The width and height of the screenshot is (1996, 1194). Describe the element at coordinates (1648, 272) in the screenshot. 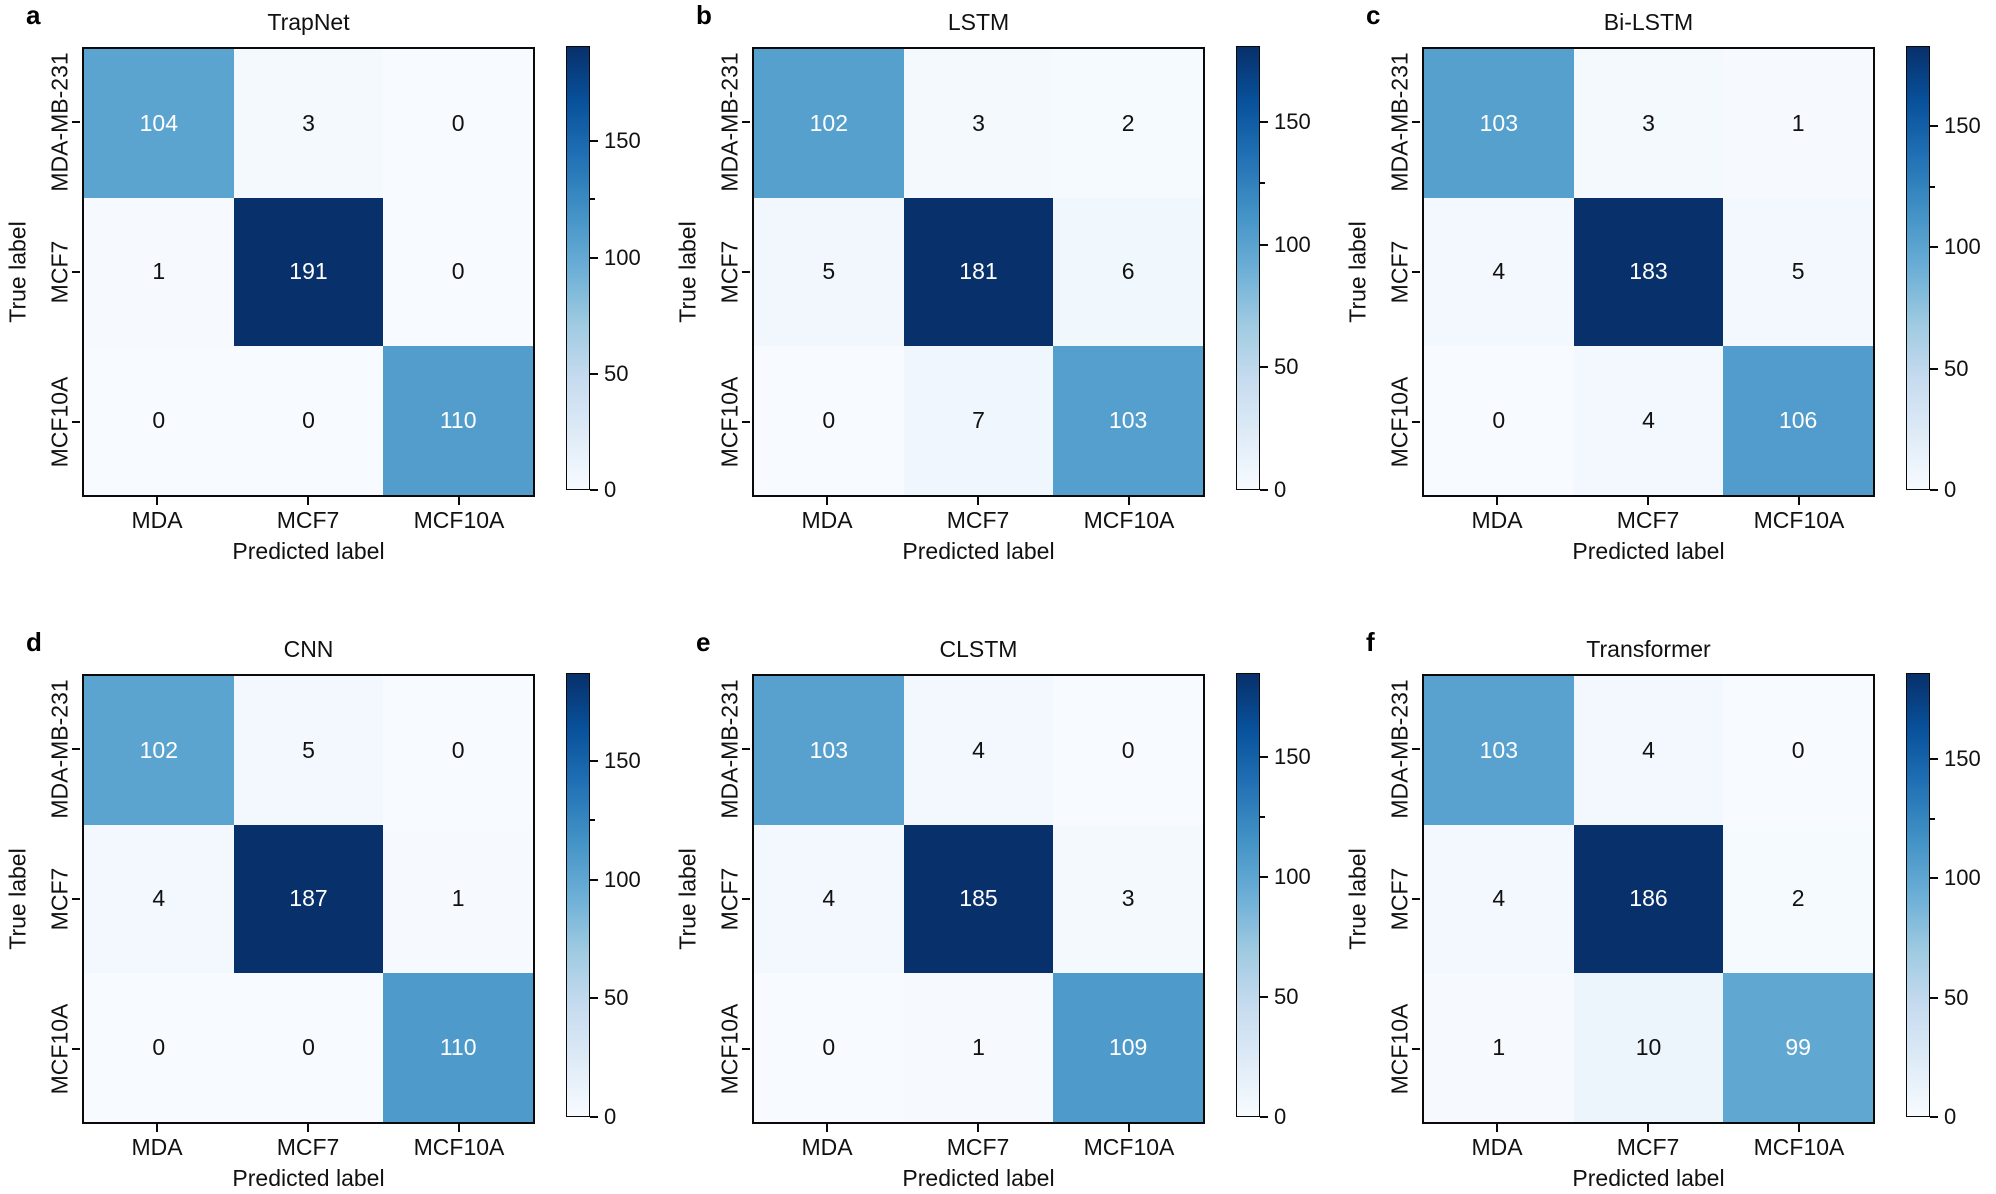

I see `confusion-matrix: 103 3 1 4 183 5 0 4 106` at that location.